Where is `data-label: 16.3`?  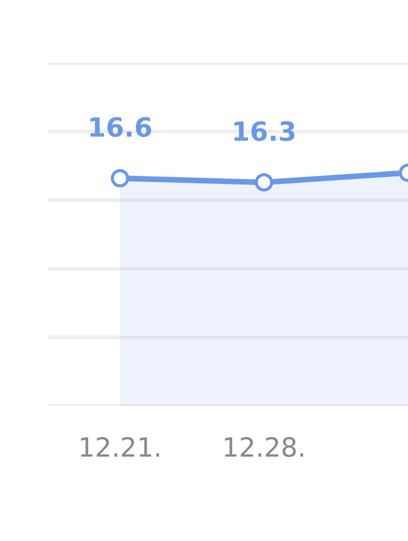
data-label: 16.3 is located at coordinates (264, 131).